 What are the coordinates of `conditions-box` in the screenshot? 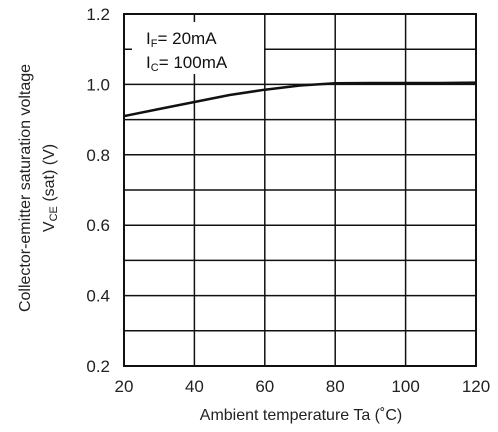 It's located at (198, 48).